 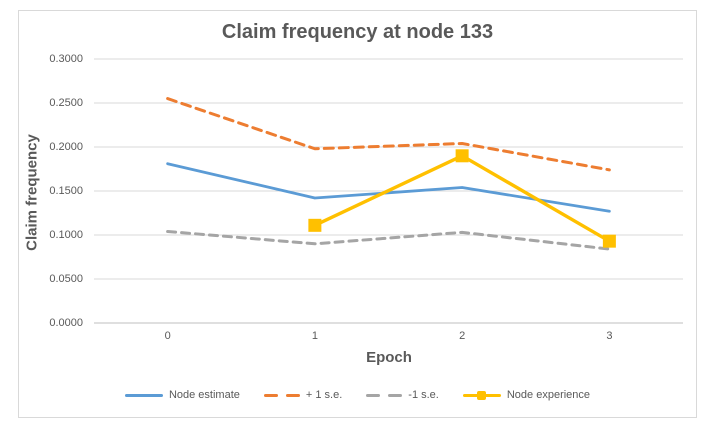 I want to click on legend-item-node-estimate: Node estimate, so click(x=182, y=395).